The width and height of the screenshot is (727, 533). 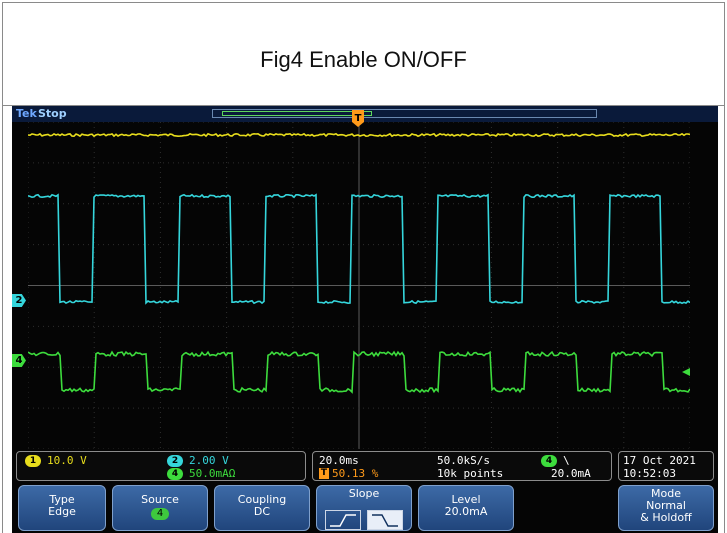 I want to click on level-softkey: Level 20.0mA, so click(x=466, y=508).